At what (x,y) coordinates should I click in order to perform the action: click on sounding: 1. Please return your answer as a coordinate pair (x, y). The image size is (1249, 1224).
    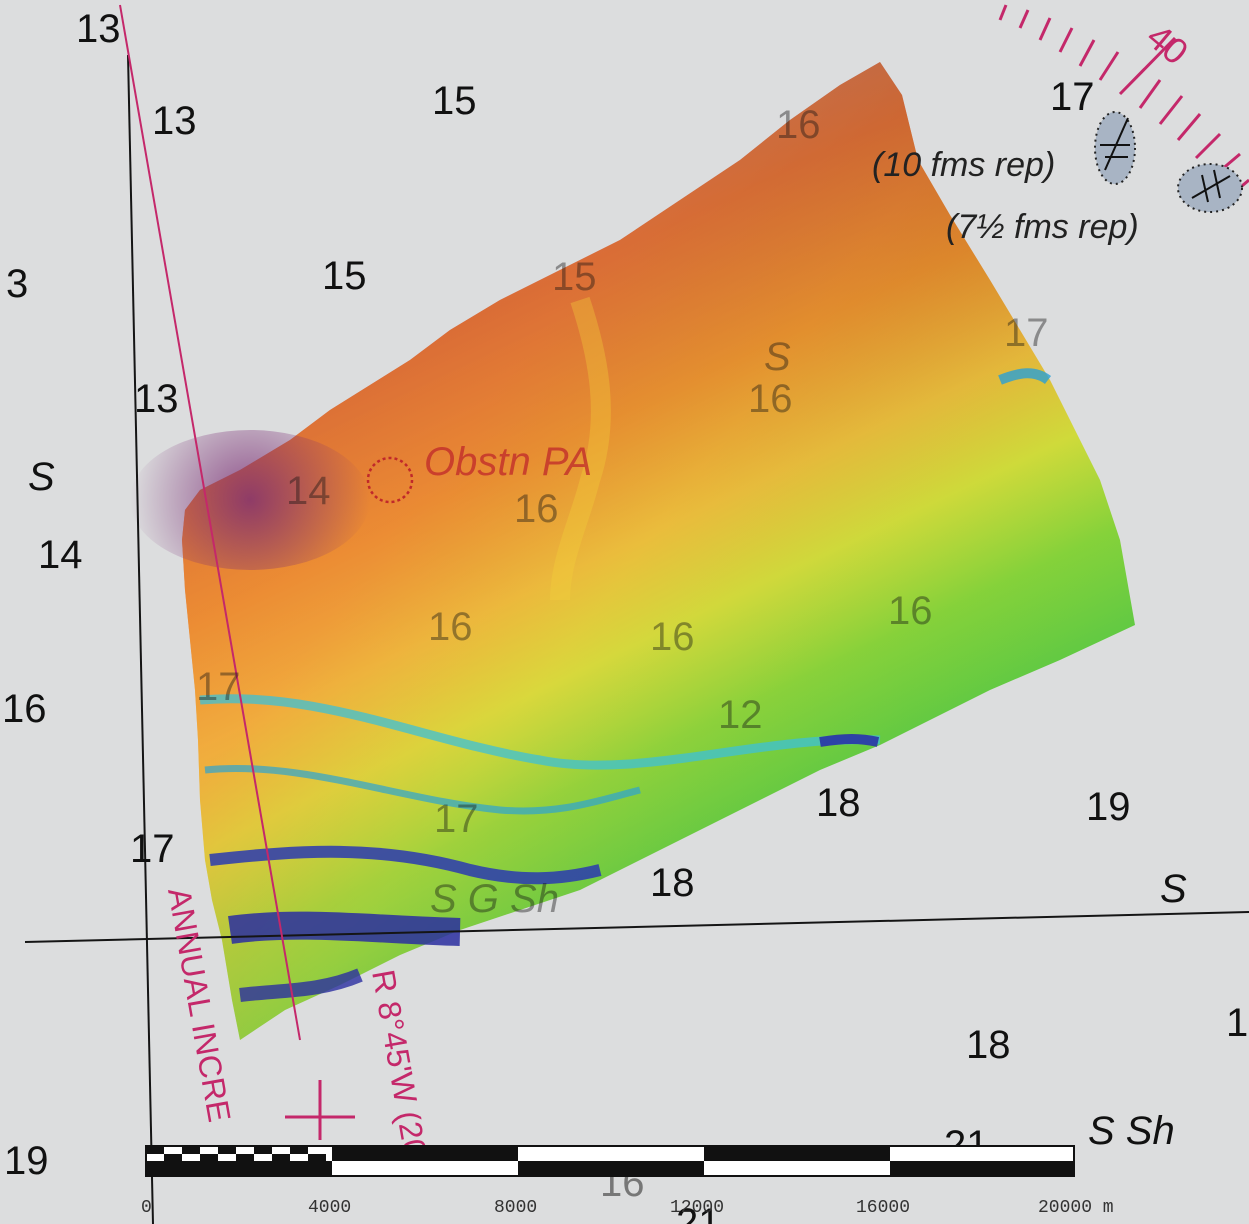
    Looking at the image, I should click on (1237, 1023).